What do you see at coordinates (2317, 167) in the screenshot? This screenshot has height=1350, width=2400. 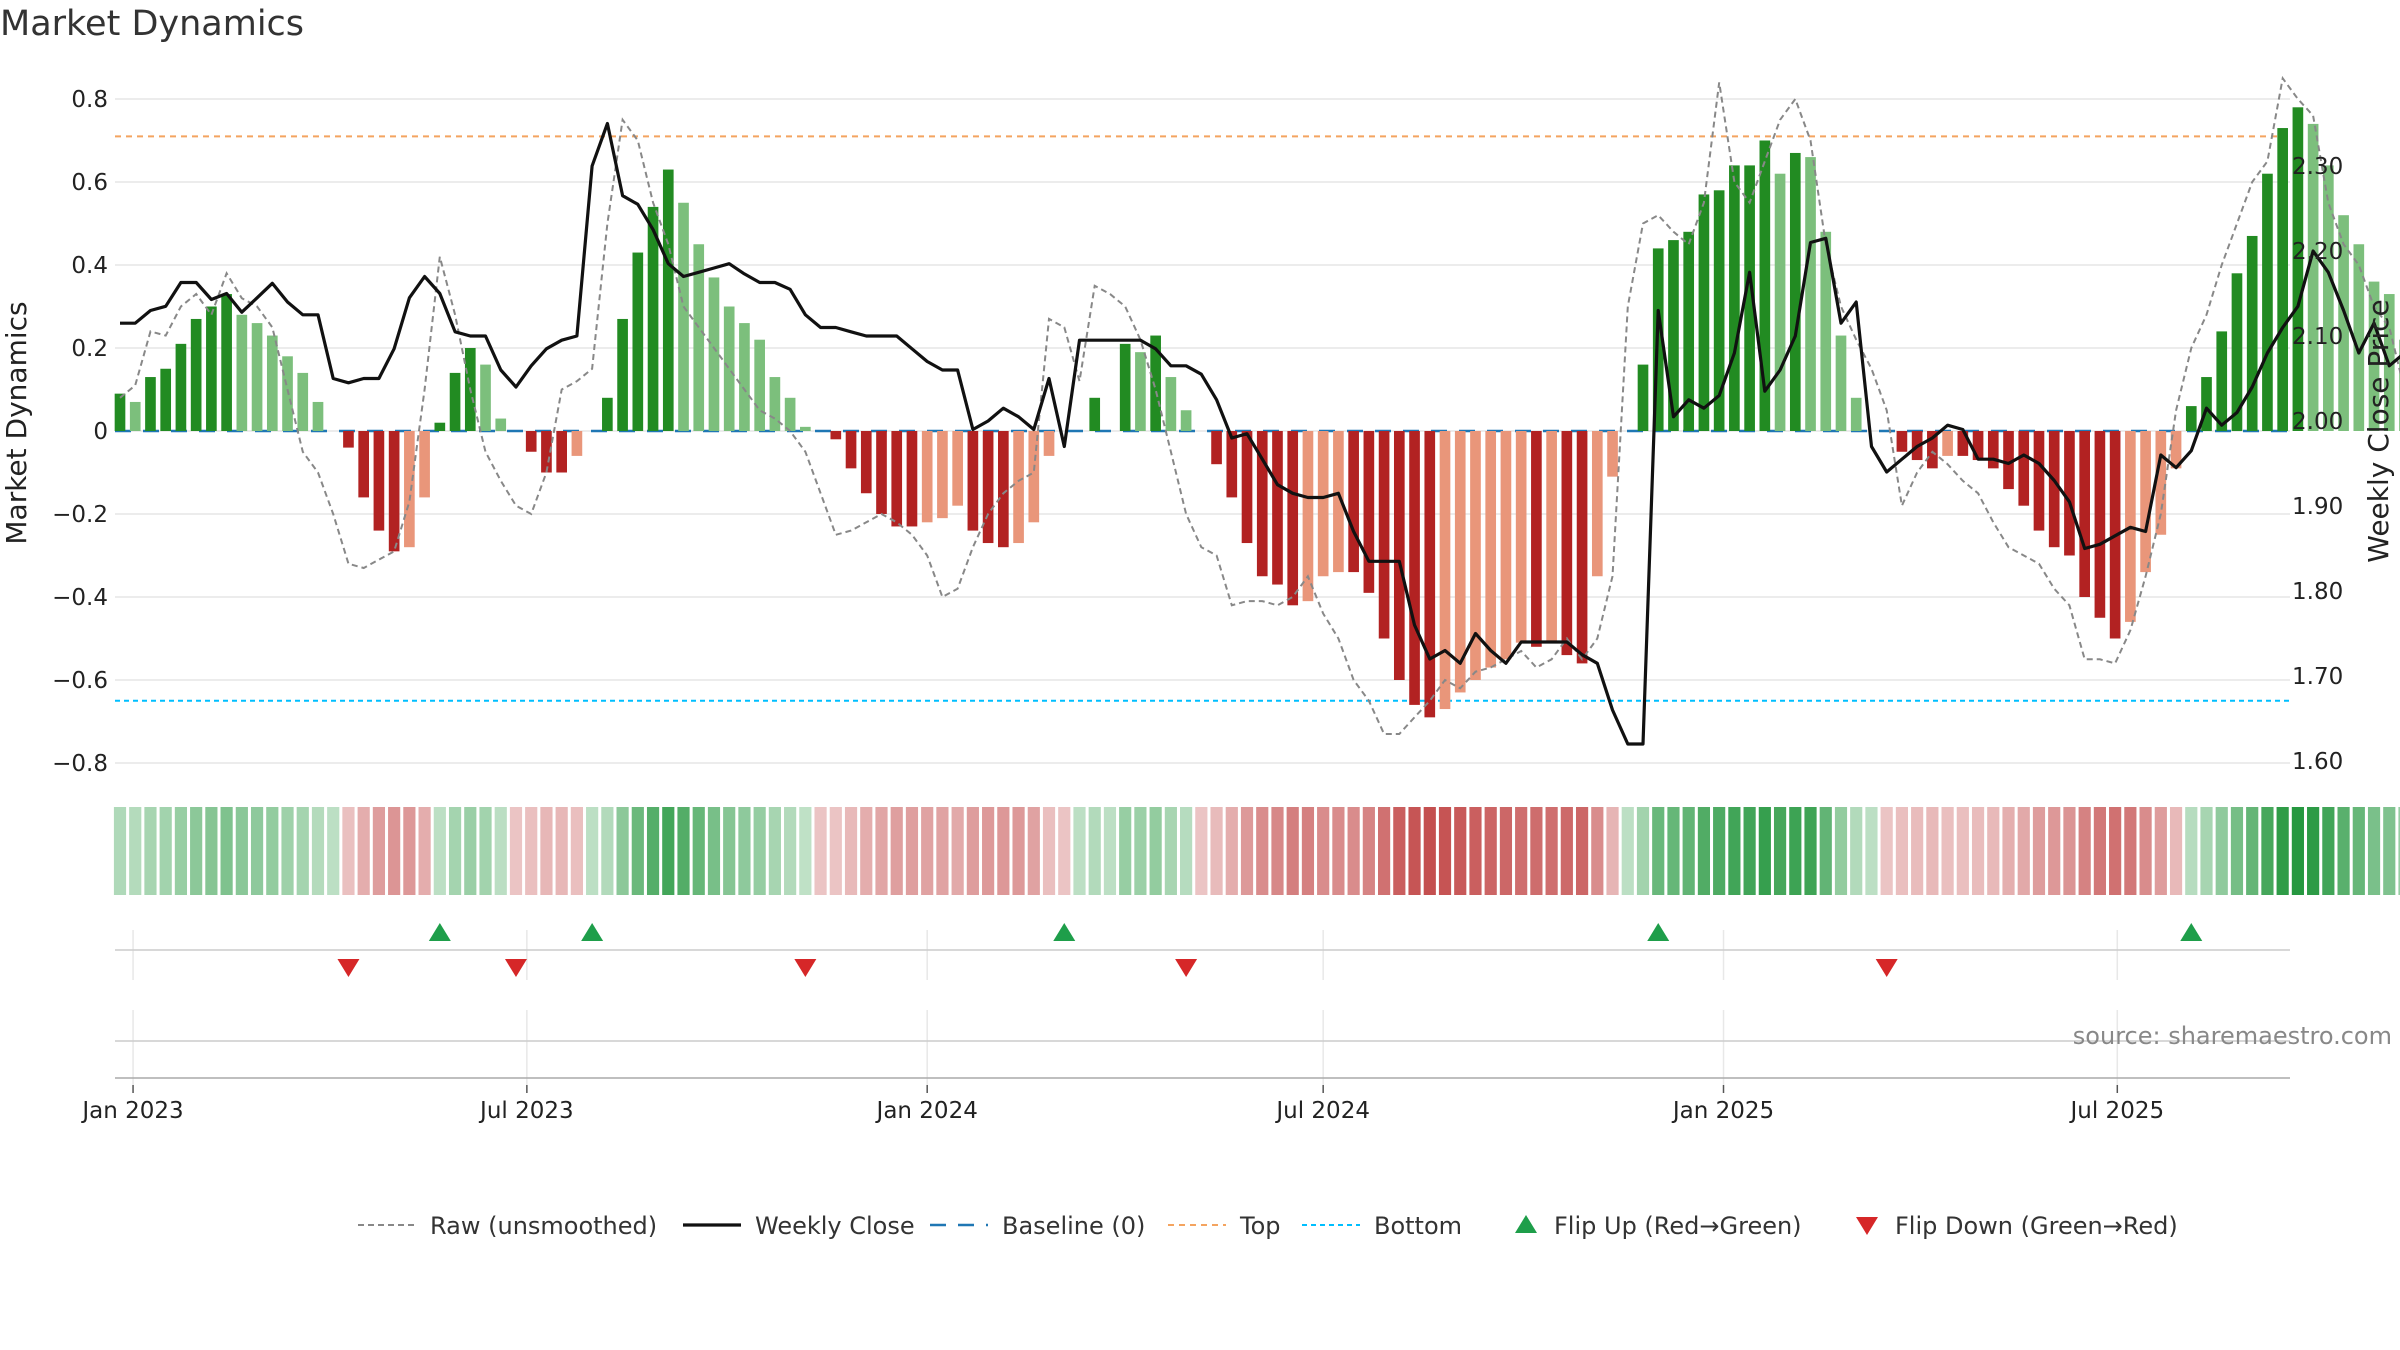 I see `y-right-tick-label: 2.30` at bounding box center [2317, 167].